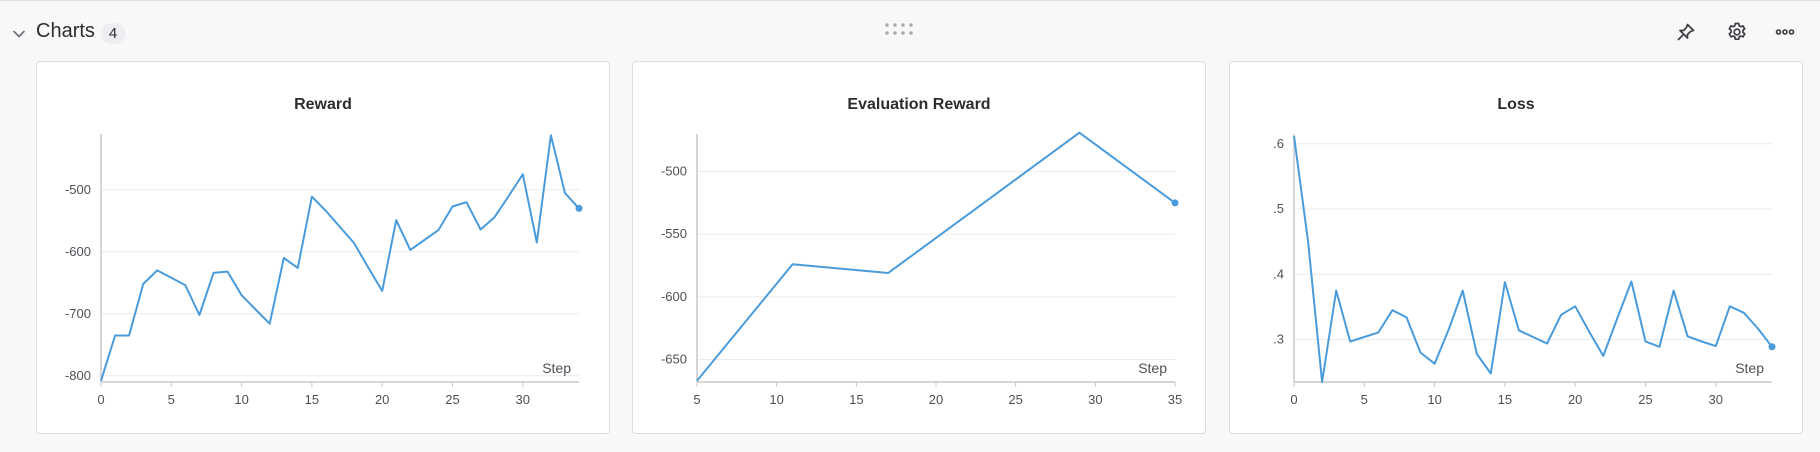 This screenshot has width=1820, height=452. I want to click on y-tick-label: -800, so click(78, 375).